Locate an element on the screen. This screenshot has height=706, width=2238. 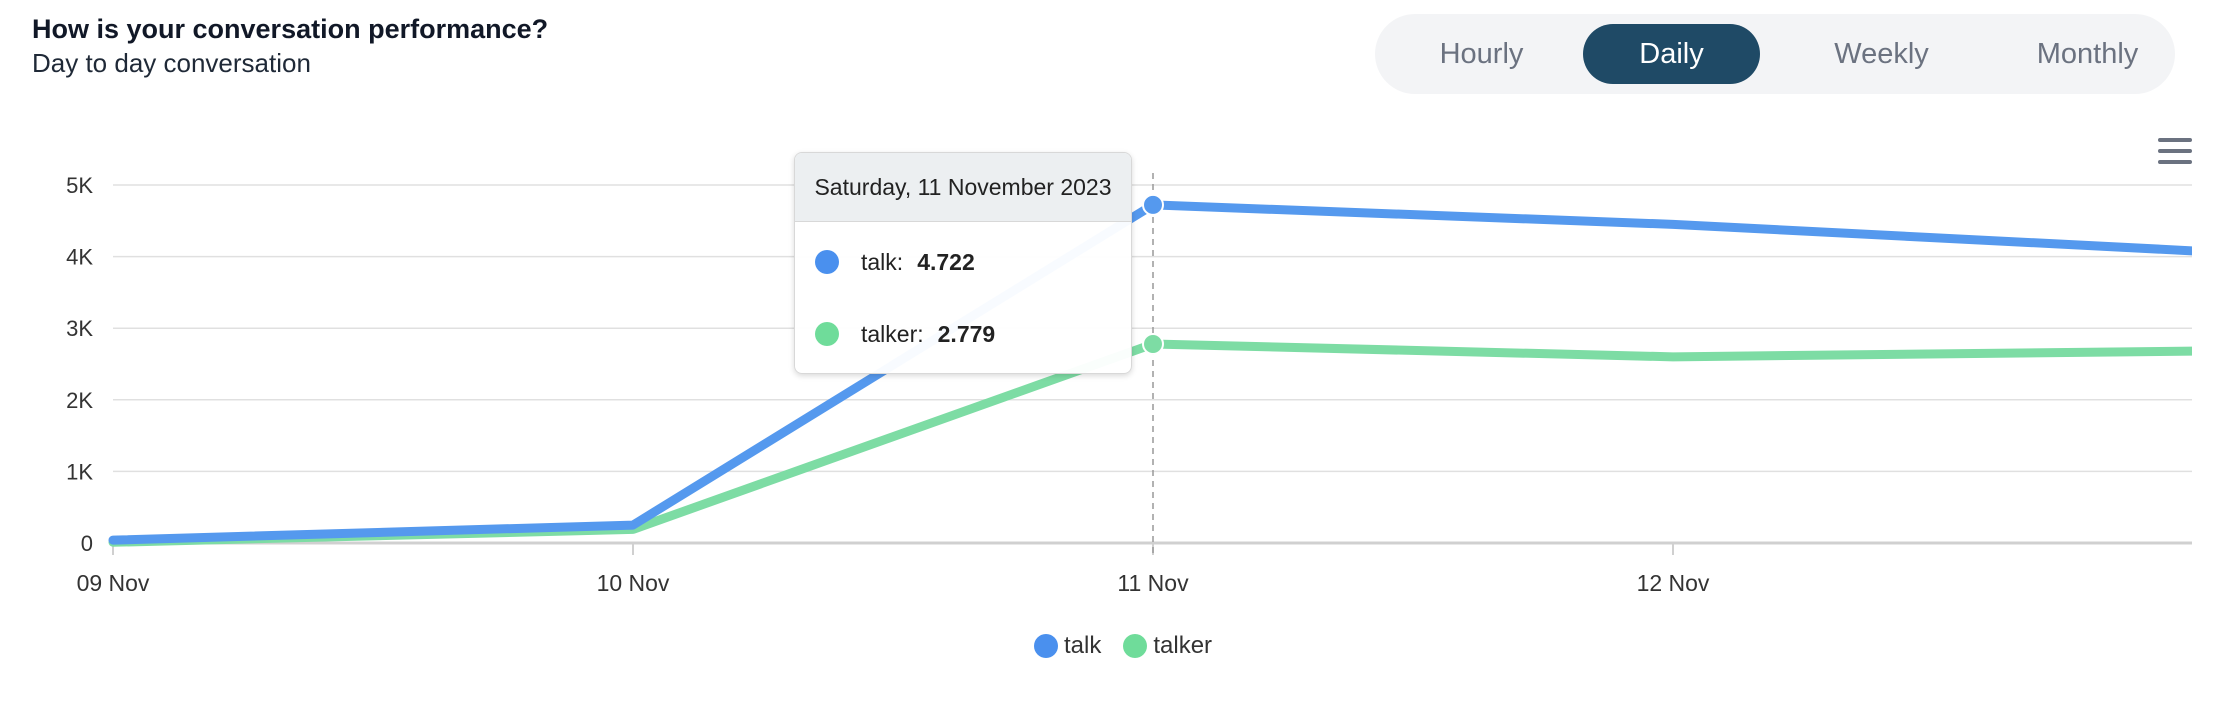
talk-dot-icon is located at coordinates (827, 262).